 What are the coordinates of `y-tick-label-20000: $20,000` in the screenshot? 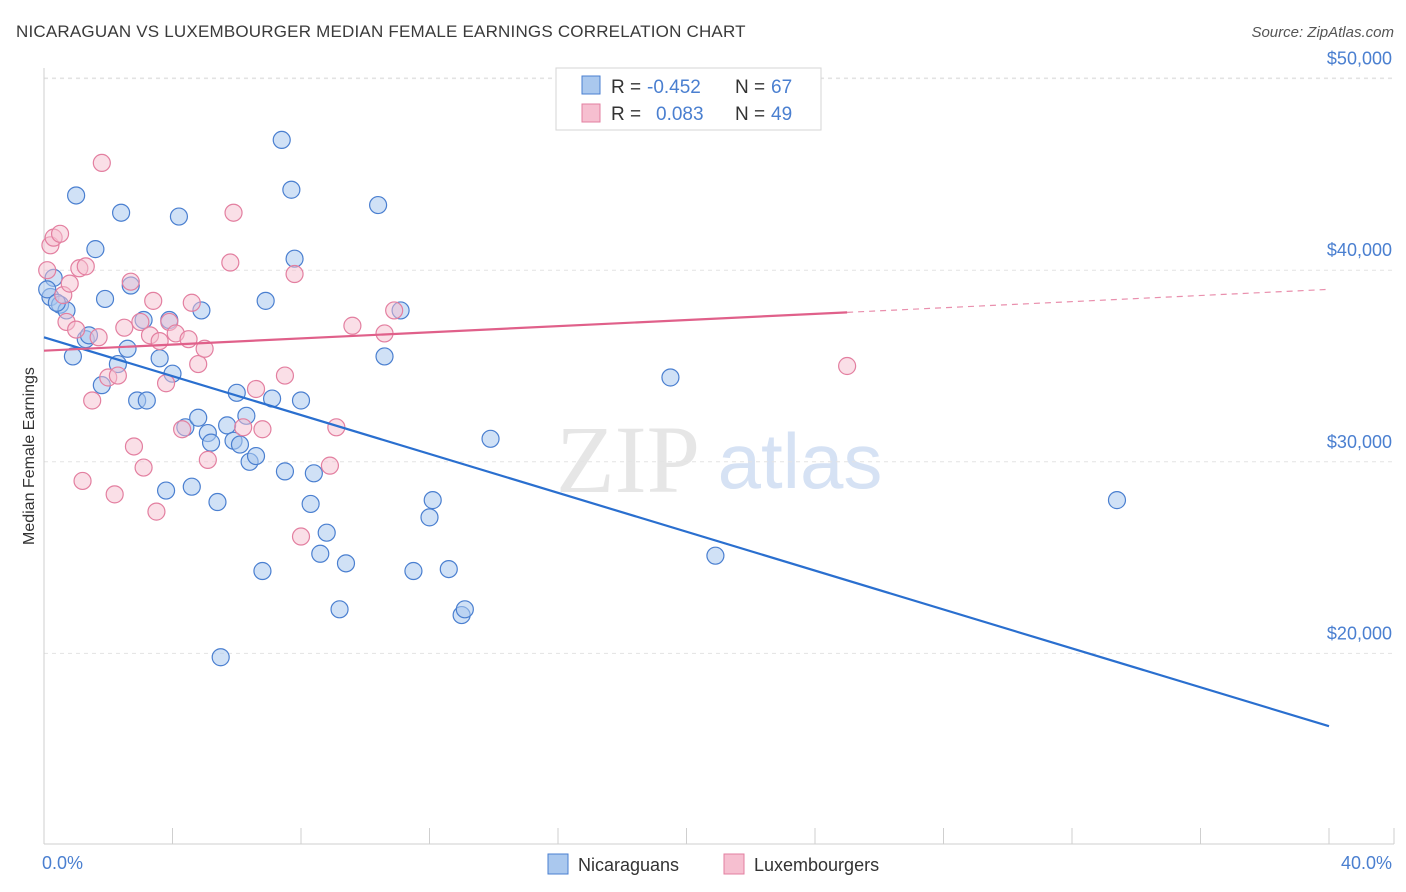 It's located at (1359, 633).